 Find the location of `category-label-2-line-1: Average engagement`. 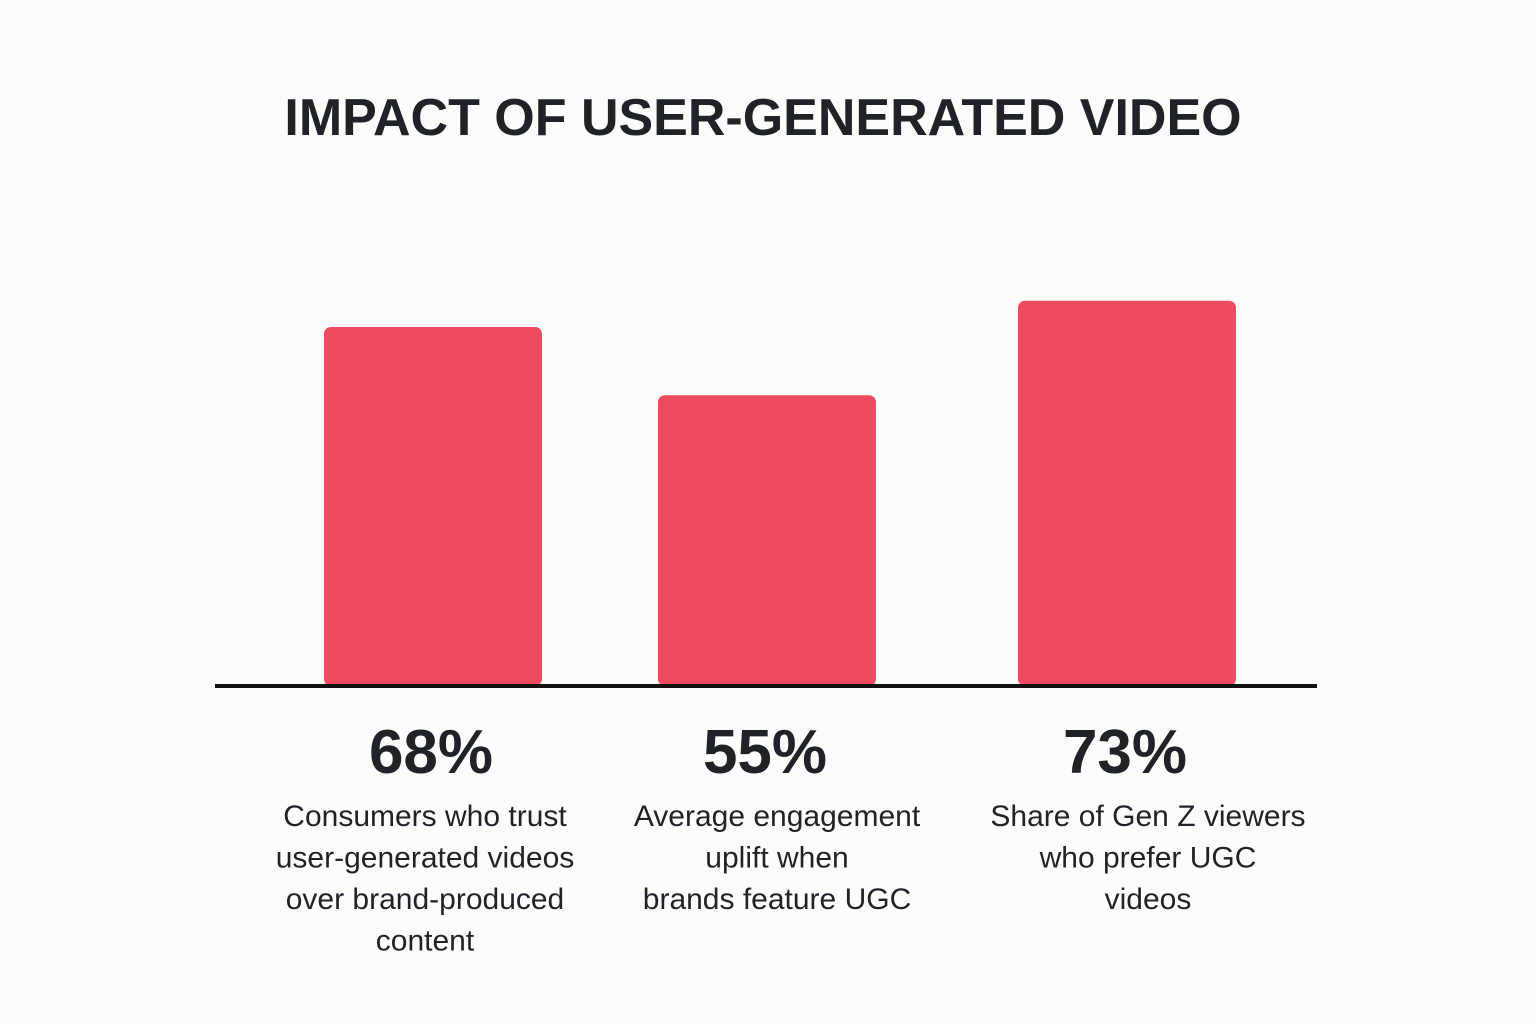

category-label-2-line-1: Average engagement is located at coordinates (777, 816).